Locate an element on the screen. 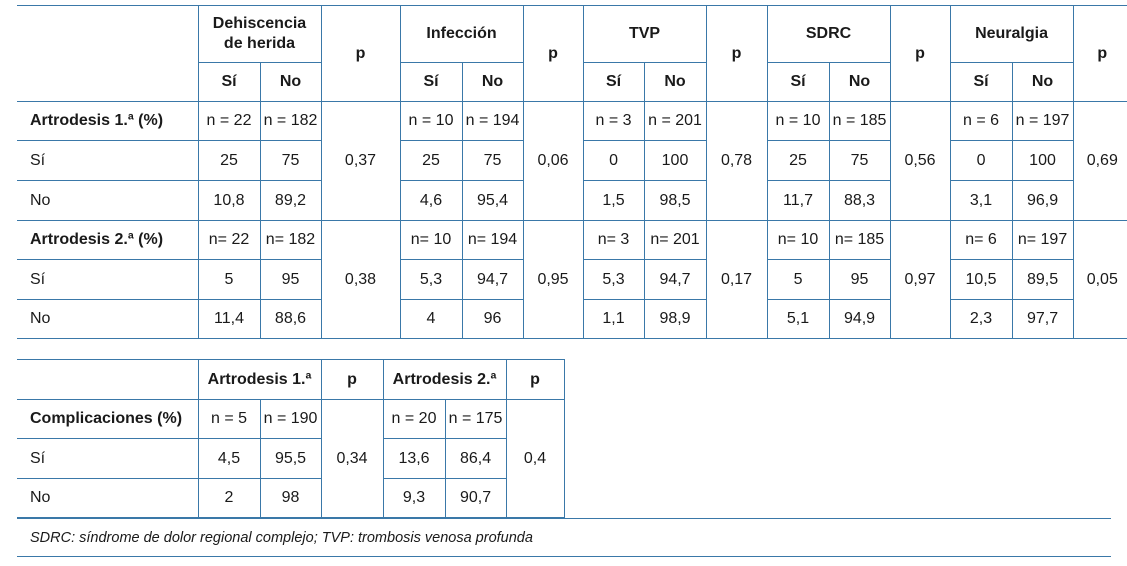 The height and width of the screenshot is (566, 1127). p-value: 0,05 is located at coordinates (1100, 279).